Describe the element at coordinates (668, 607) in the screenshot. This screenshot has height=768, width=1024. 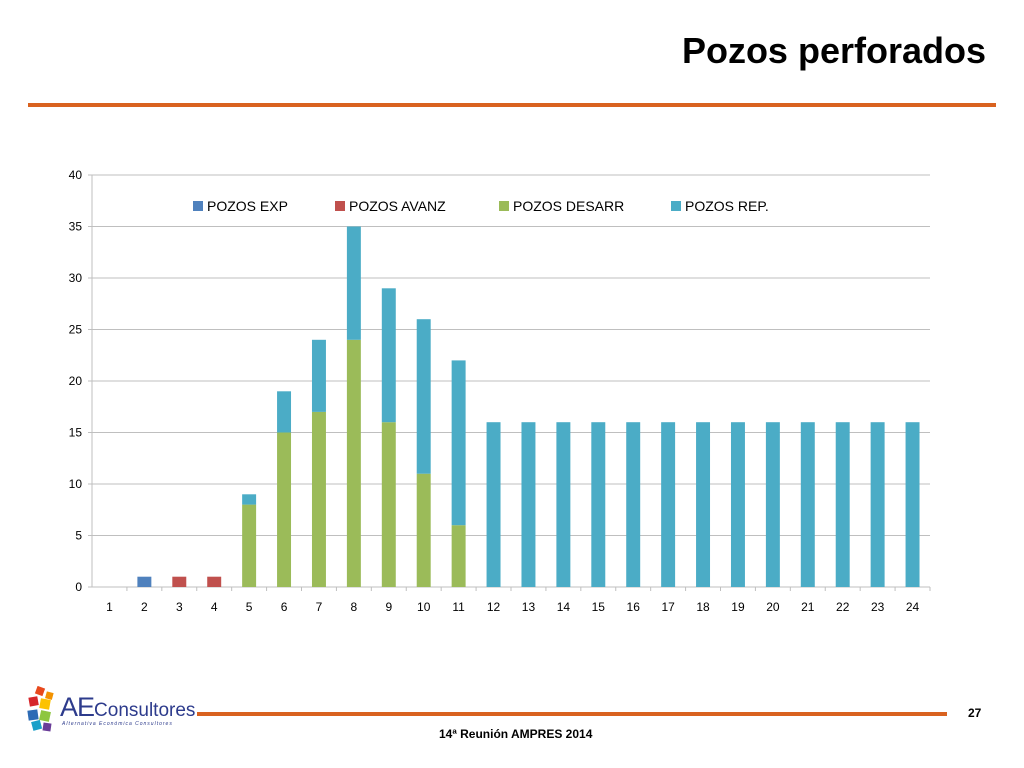
I see `x-tick-label: 17` at that location.